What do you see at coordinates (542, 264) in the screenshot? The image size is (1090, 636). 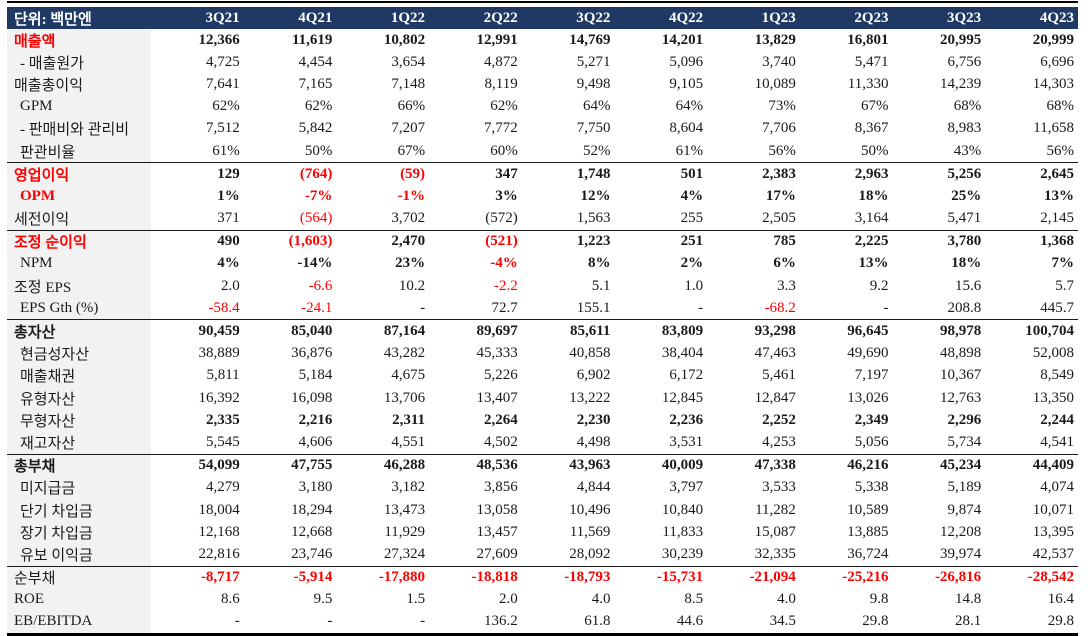 I see `table-row: NPM 4% -14% 23% -4% 8% 2% 6% 13% 18% 7%` at bounding box center [542, 264].